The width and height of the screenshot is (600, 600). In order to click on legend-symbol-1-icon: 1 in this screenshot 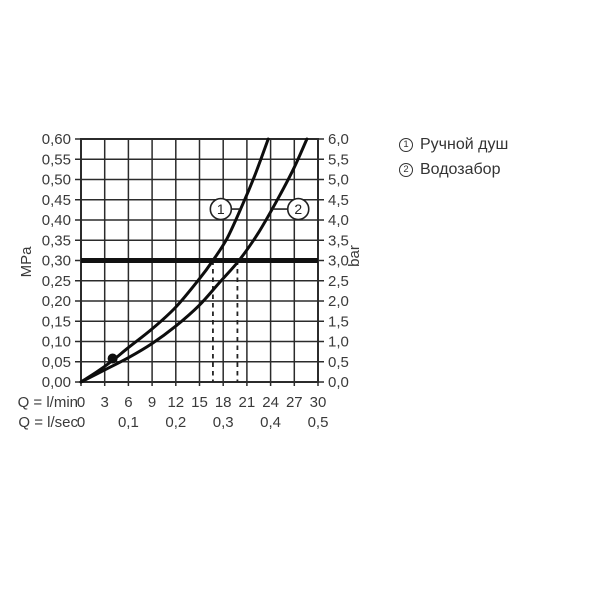, I will do `click(406, 145)`.